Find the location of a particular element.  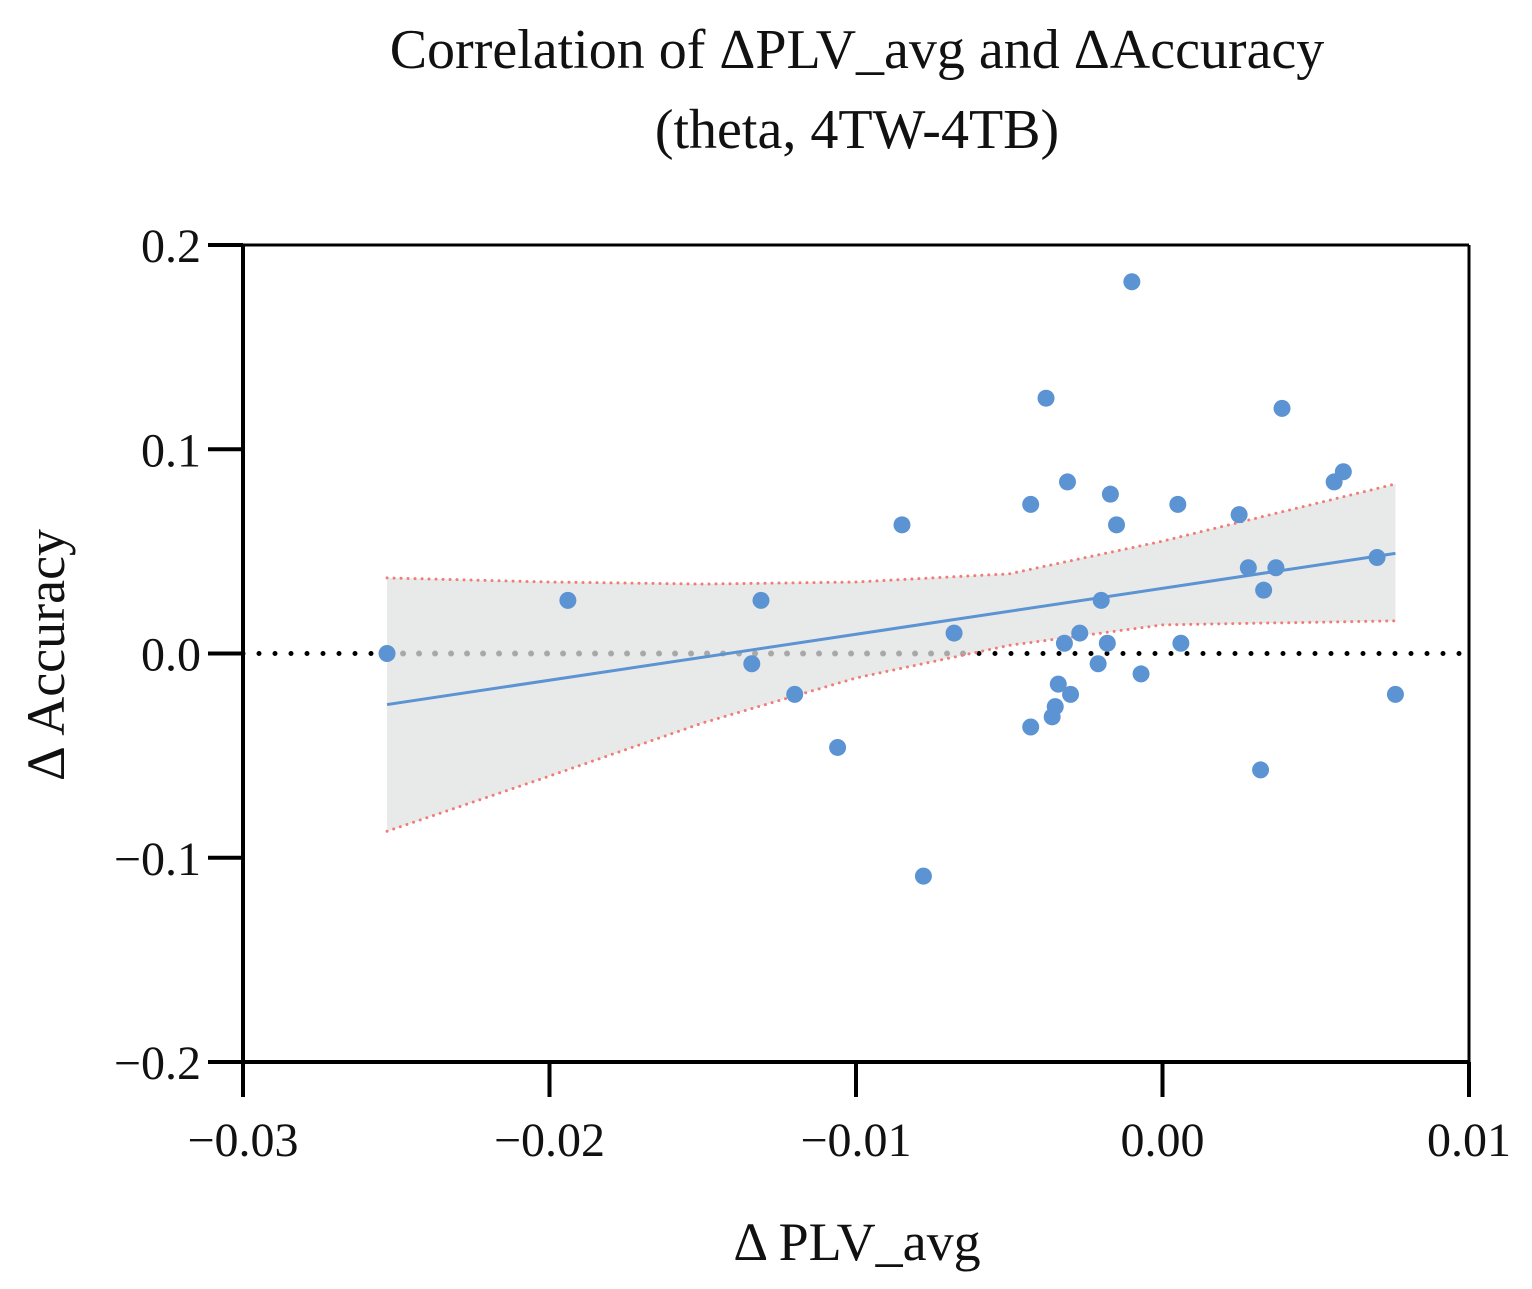

y-tick-label: 0.1 is located at coordinates (171, 450).